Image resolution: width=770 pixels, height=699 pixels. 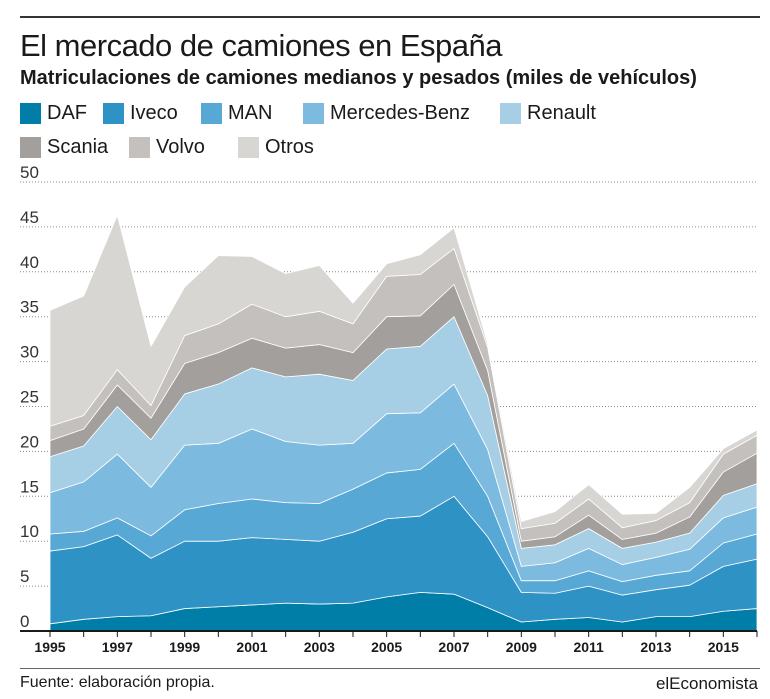 What do you see at coordinates (29, 217) in the screenshot?
I see `y-tick-label-45: 45` at bounding box center [29, 217].